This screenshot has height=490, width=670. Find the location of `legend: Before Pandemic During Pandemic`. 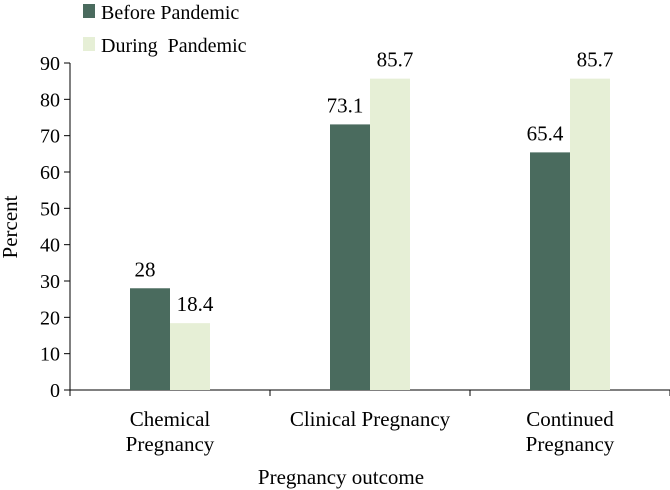

legend: Before Pandemic During Pandemic is located at coordinates (165, 29).